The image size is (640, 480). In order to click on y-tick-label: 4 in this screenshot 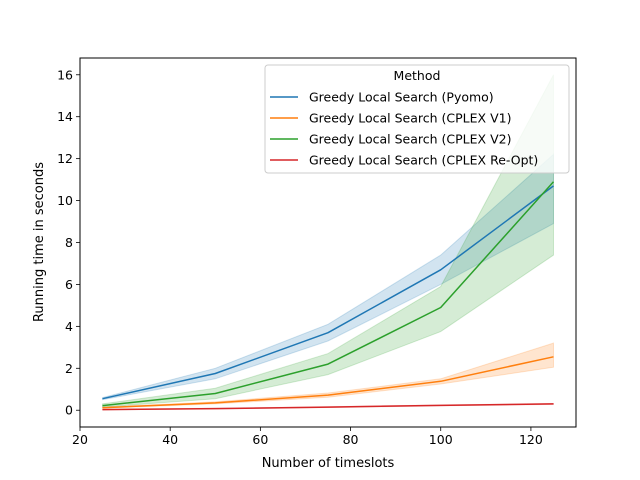, I will do `click(69, 326)`.